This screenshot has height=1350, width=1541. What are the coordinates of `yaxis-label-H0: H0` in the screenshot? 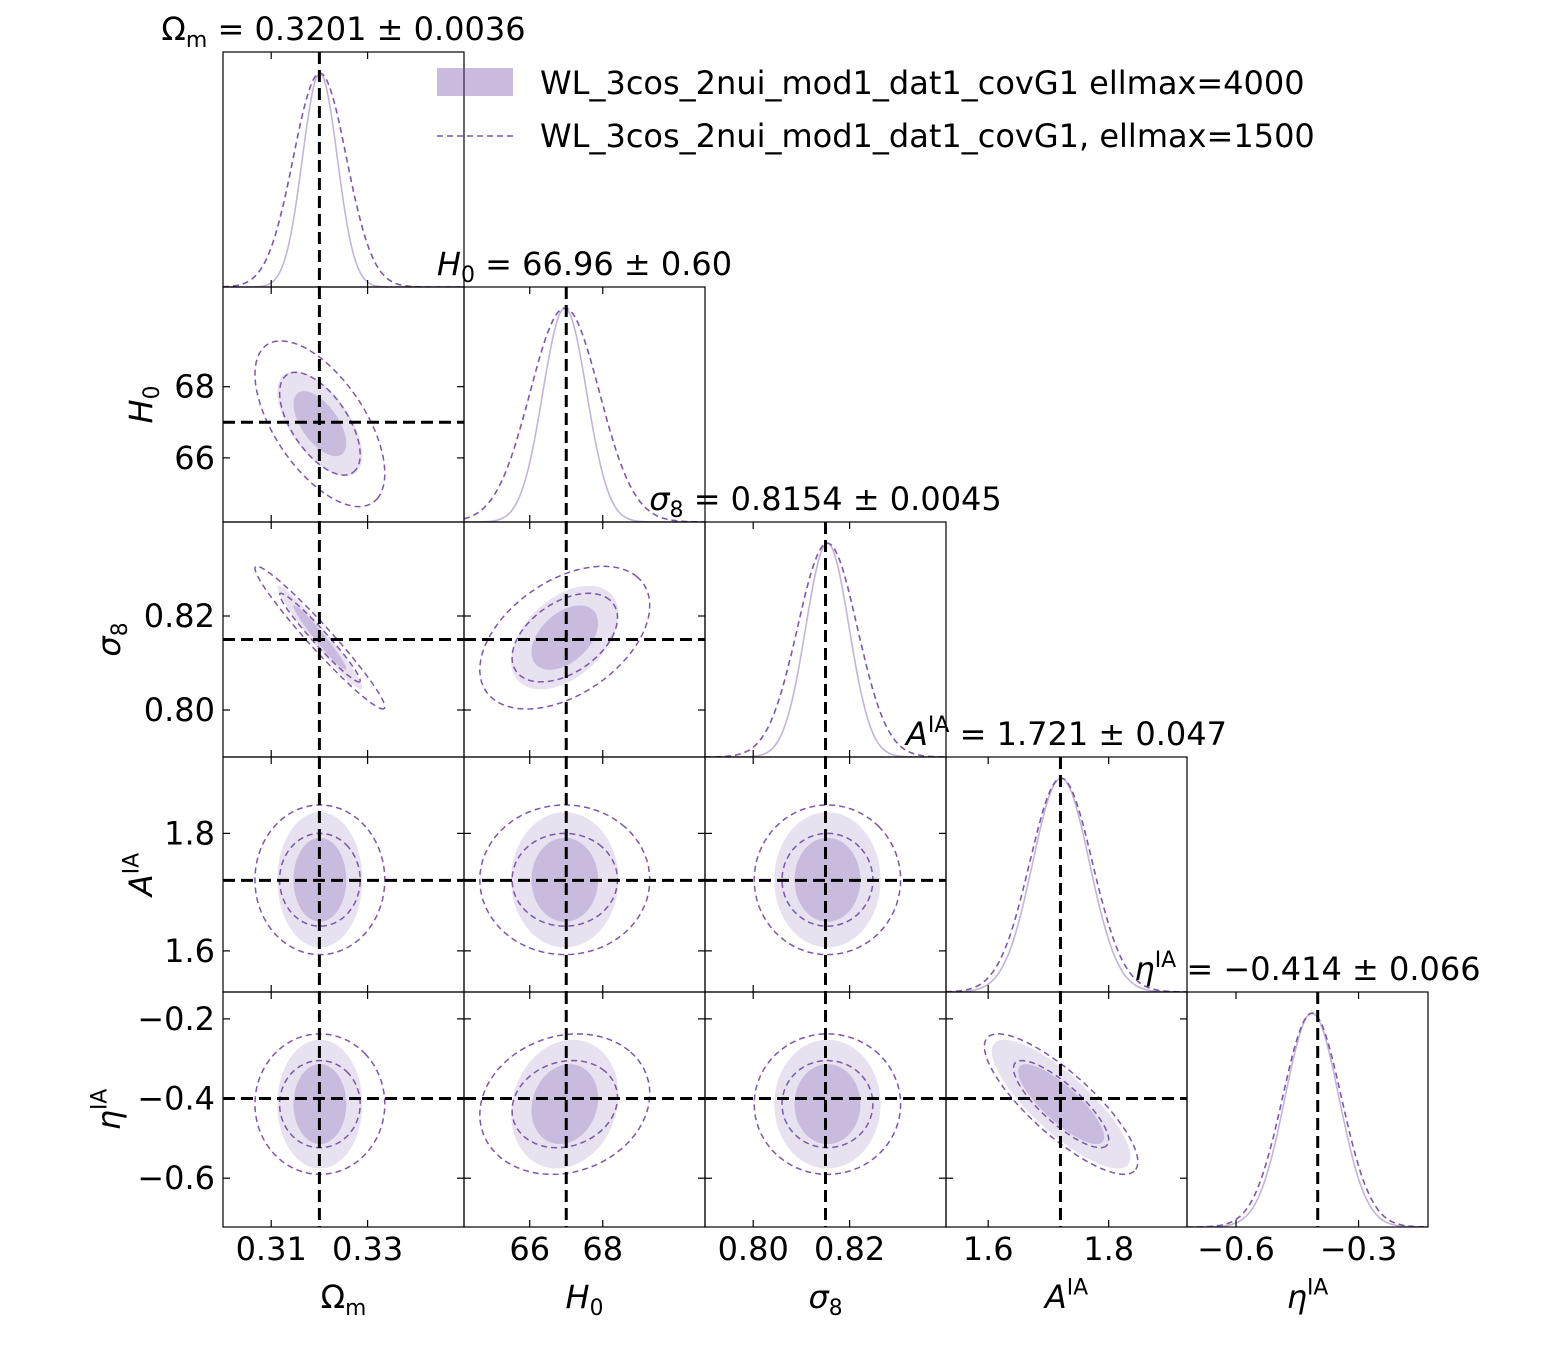 It's located at (143, 405).